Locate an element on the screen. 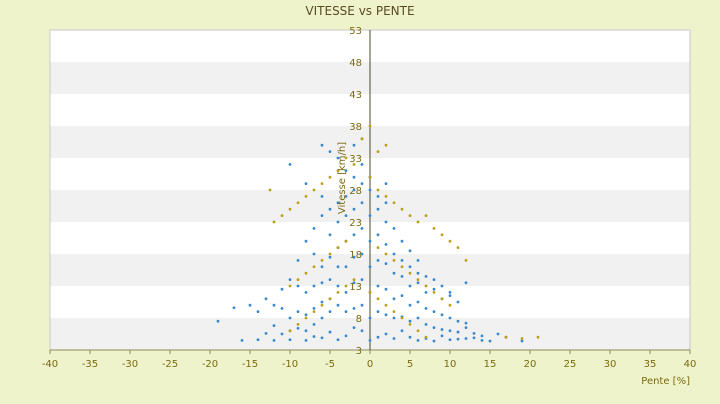  y-tick-label: 28 is located at coordinates (355, 191).